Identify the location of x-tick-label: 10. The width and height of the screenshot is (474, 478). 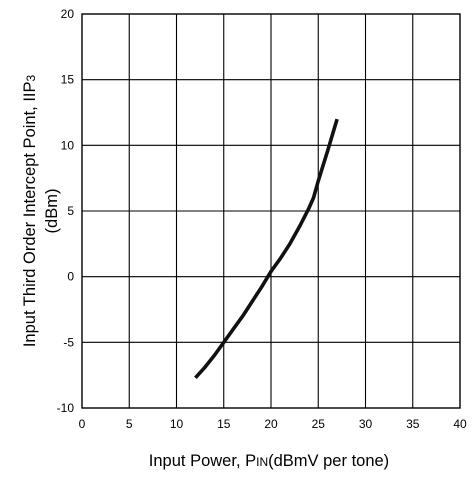
(177, 424).